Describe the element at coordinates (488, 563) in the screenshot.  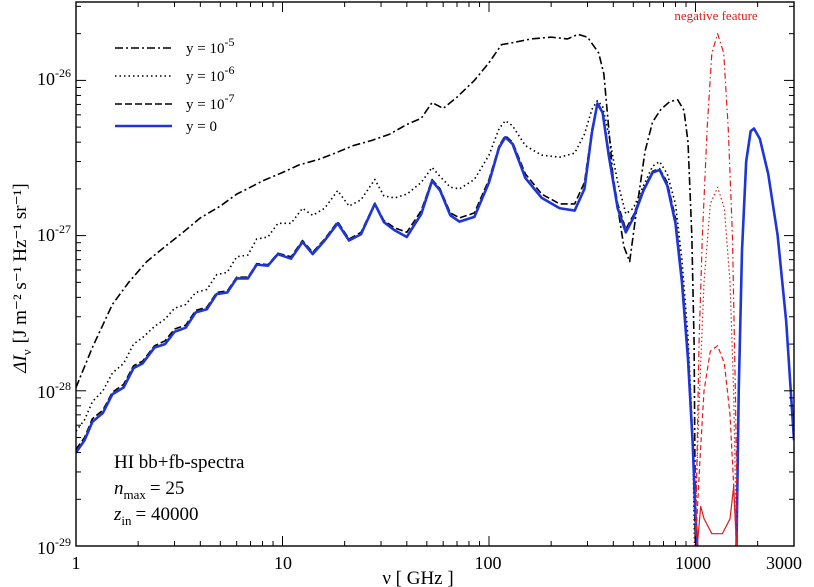
I see `x-tick-label-100: 100` at that location.